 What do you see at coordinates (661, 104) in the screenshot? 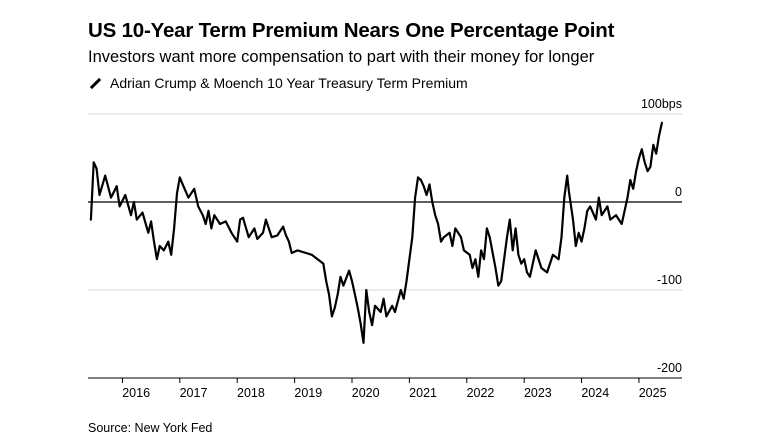
I see `y-tick-label: 100bps` at bounding box center [661, 104].